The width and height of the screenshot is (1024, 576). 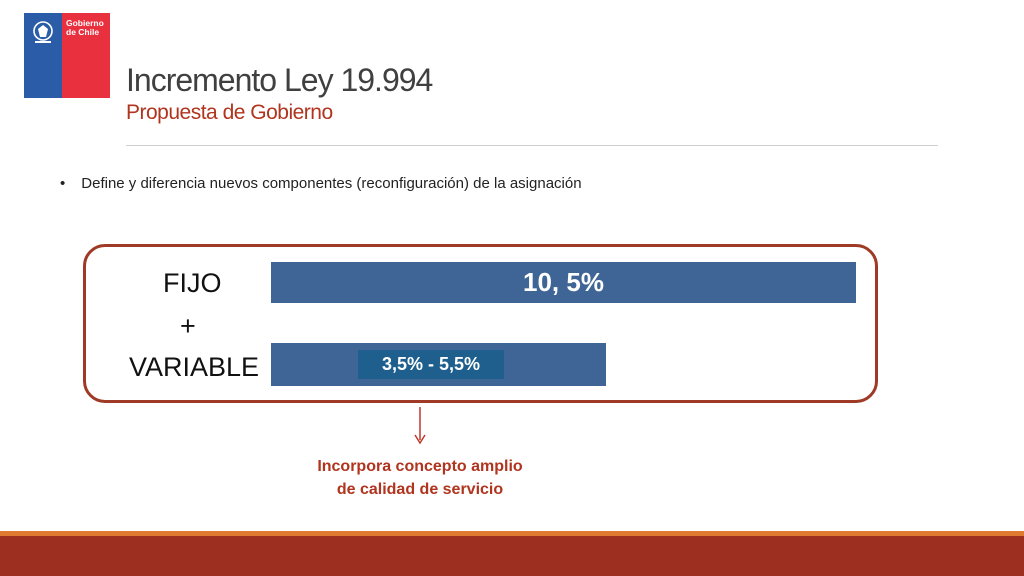 What do you see at coordinates (532, 145) in the screenshot?
I see `title-divider` at bounding box center [532, 145].